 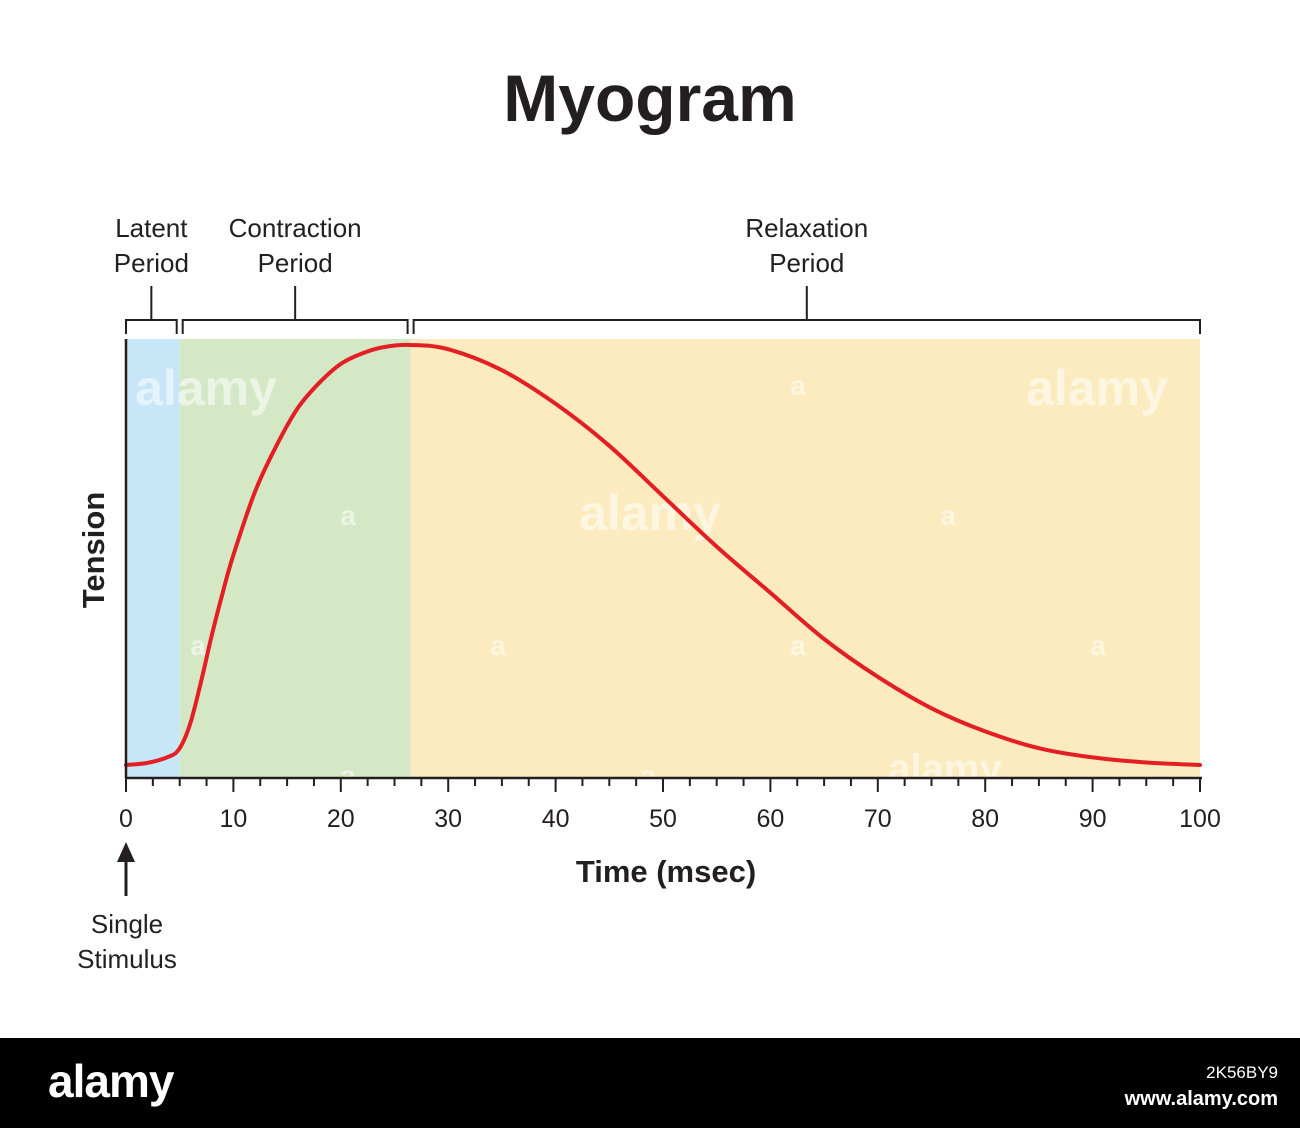 What do you see at coordinates (151, 263) in the screenshot?
I see `phase-label-0-1: Period` at bounding box center [151, 263].